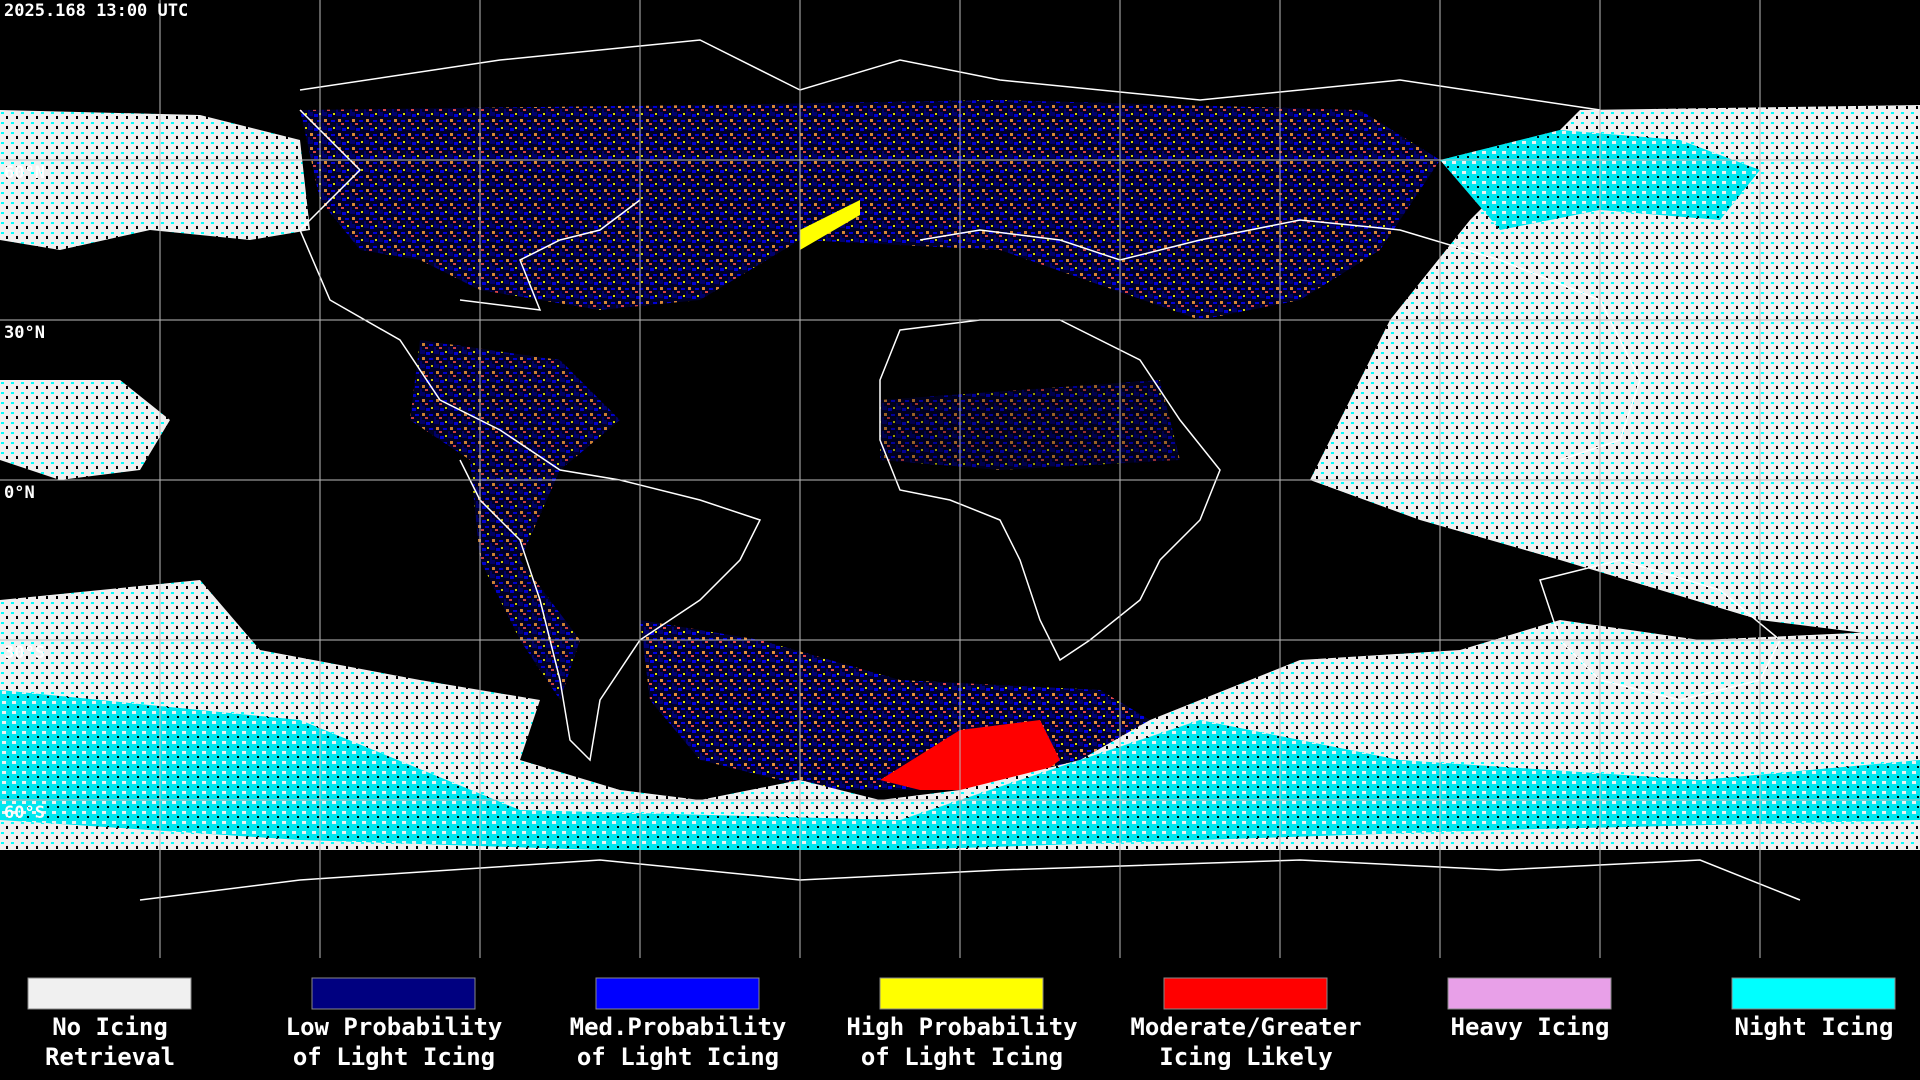 The height and width of the screenshot is (1080, 1920). What do you see at coordinates (24, 333) in the screenshot?
I see `latitude-label: 30°N` at bounding box center [24, 333].